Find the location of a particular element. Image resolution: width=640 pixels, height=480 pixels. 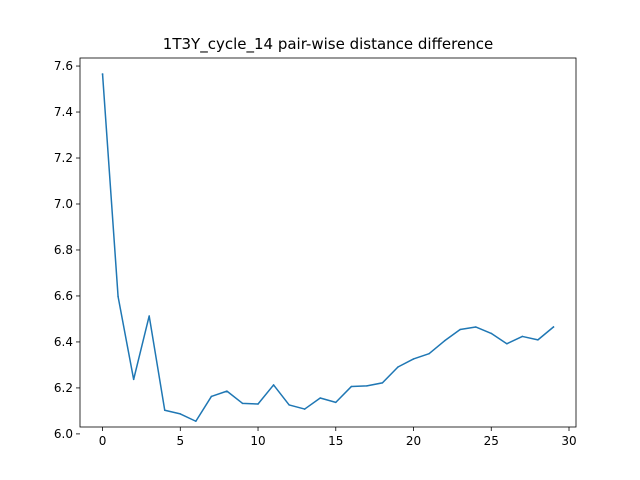

y-tick-label-0: 6.0 is located at coordinates (63, 434).